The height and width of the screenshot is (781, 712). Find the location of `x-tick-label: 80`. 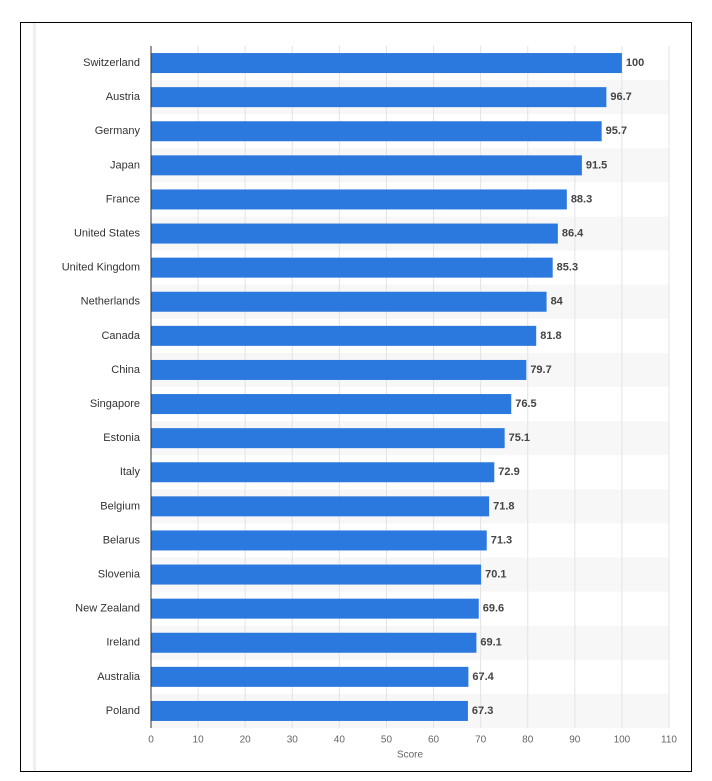

x-tick-label: 80 is located at coordinates (528, 740).